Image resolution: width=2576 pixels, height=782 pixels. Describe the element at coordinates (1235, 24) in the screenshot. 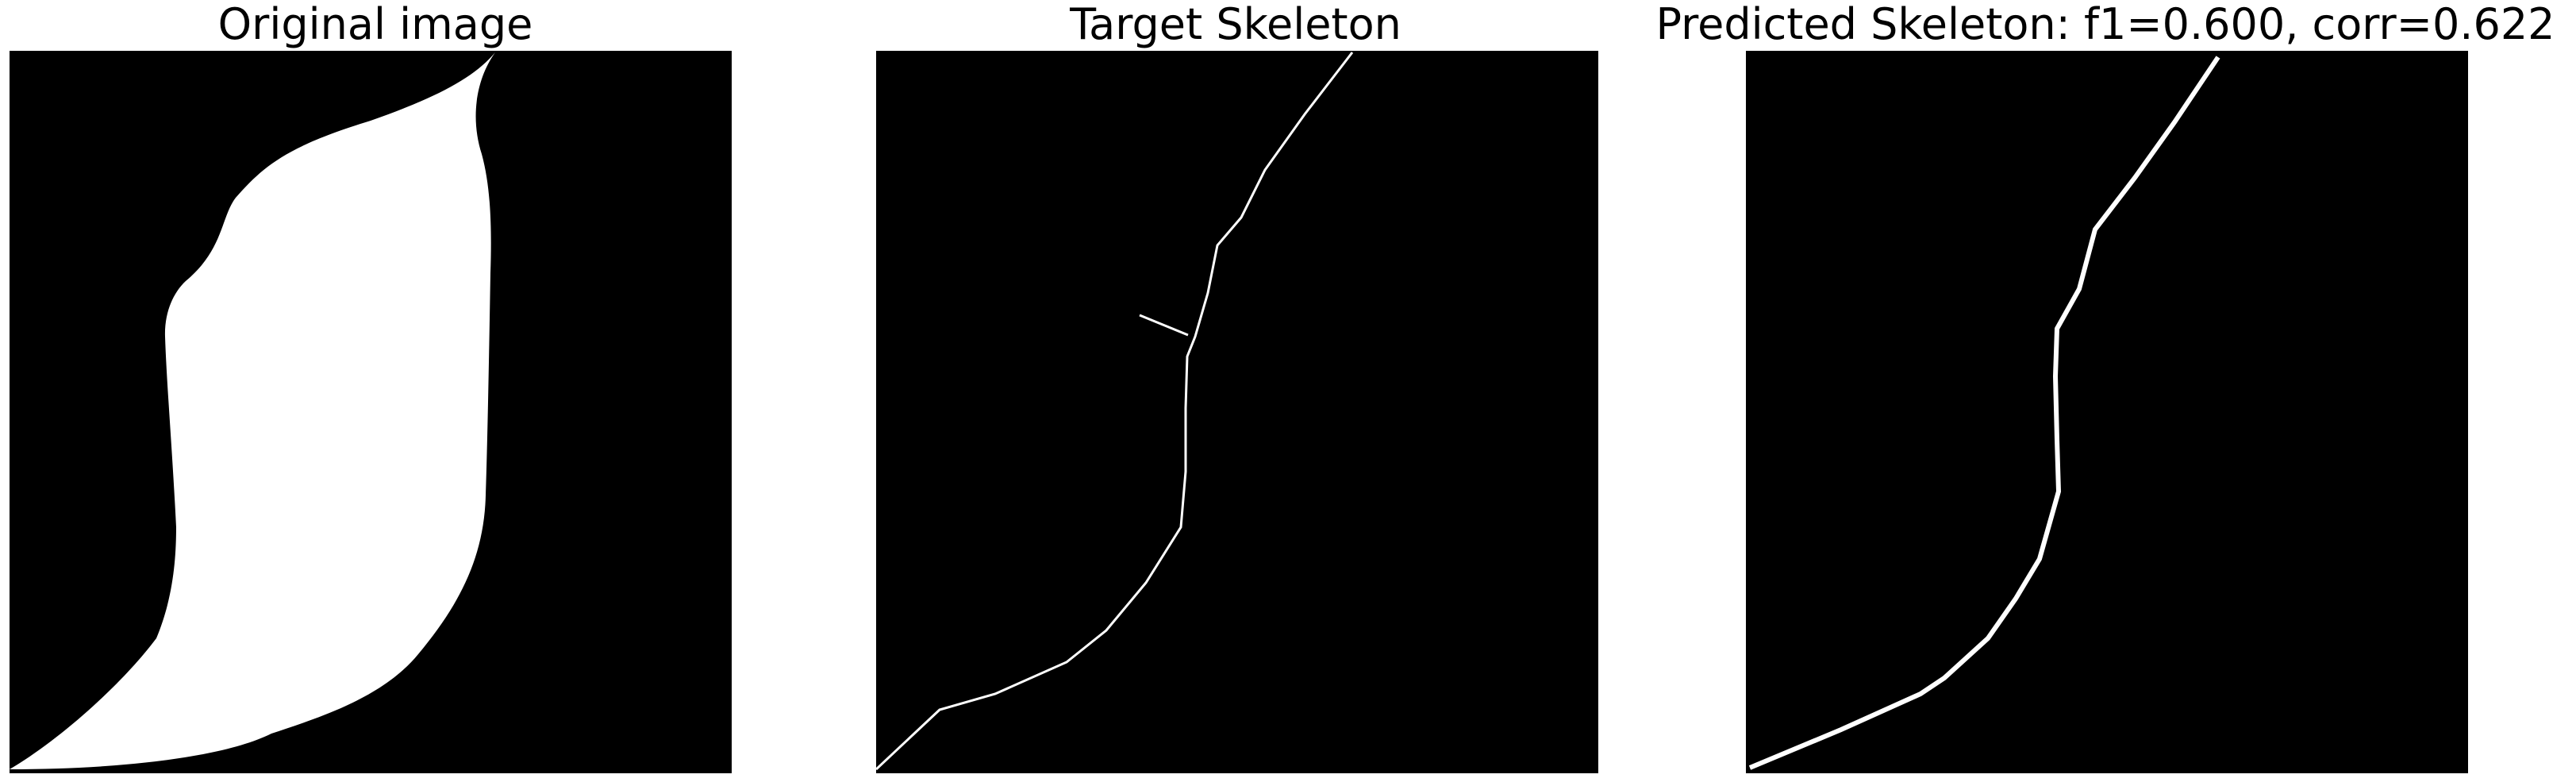

I see `panel-title: Target Skeleton` at that location.